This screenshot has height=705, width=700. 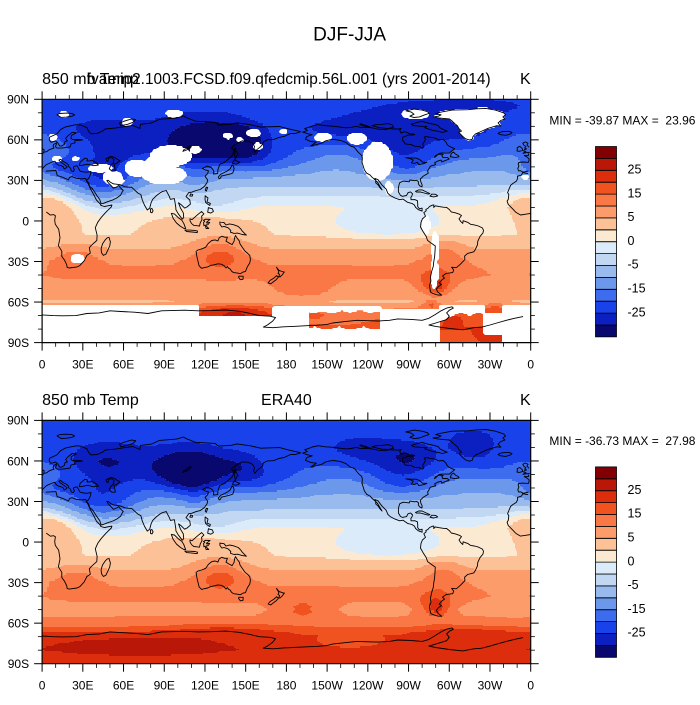 What do you see at coordinates (349, 34) in the screenshot?
I see `svg-text: DJF-JJA` at bounding box center [349, 34].